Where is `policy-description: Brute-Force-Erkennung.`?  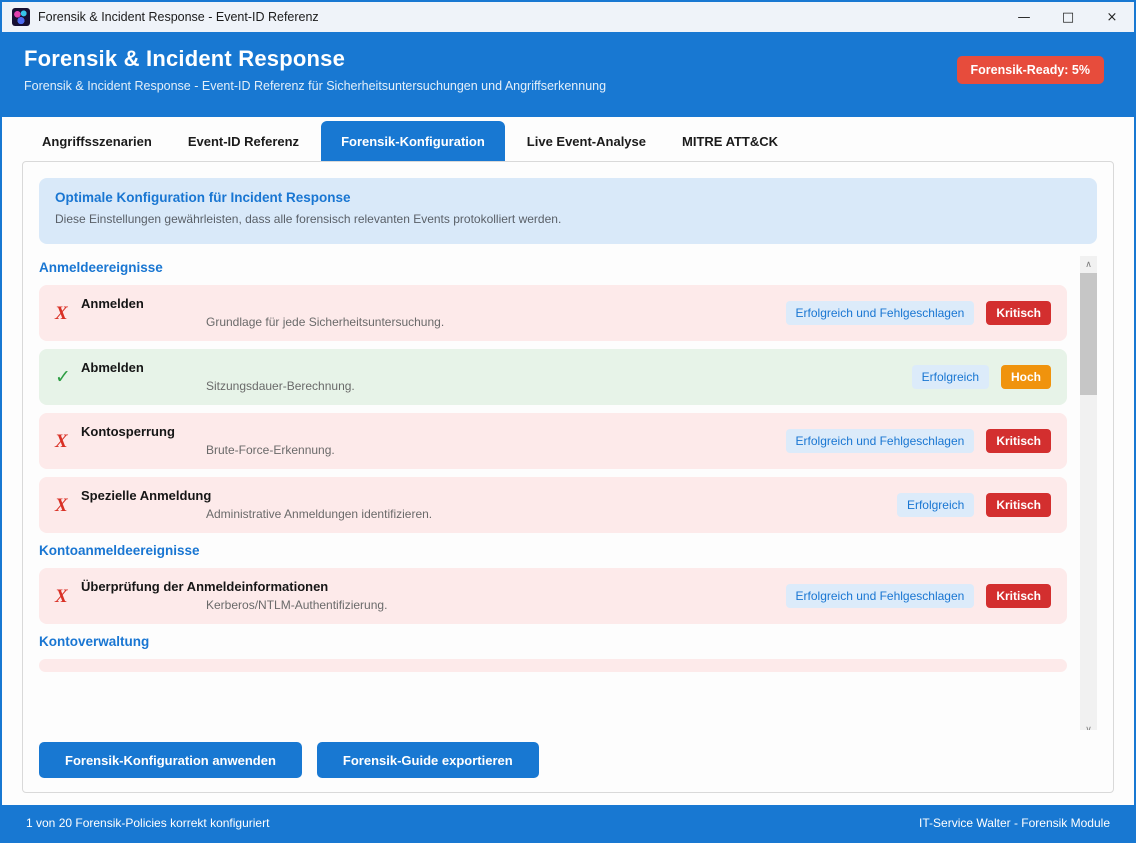 policy-description: Brute-Force-Erkennung. is located at coordinates (270, 449).